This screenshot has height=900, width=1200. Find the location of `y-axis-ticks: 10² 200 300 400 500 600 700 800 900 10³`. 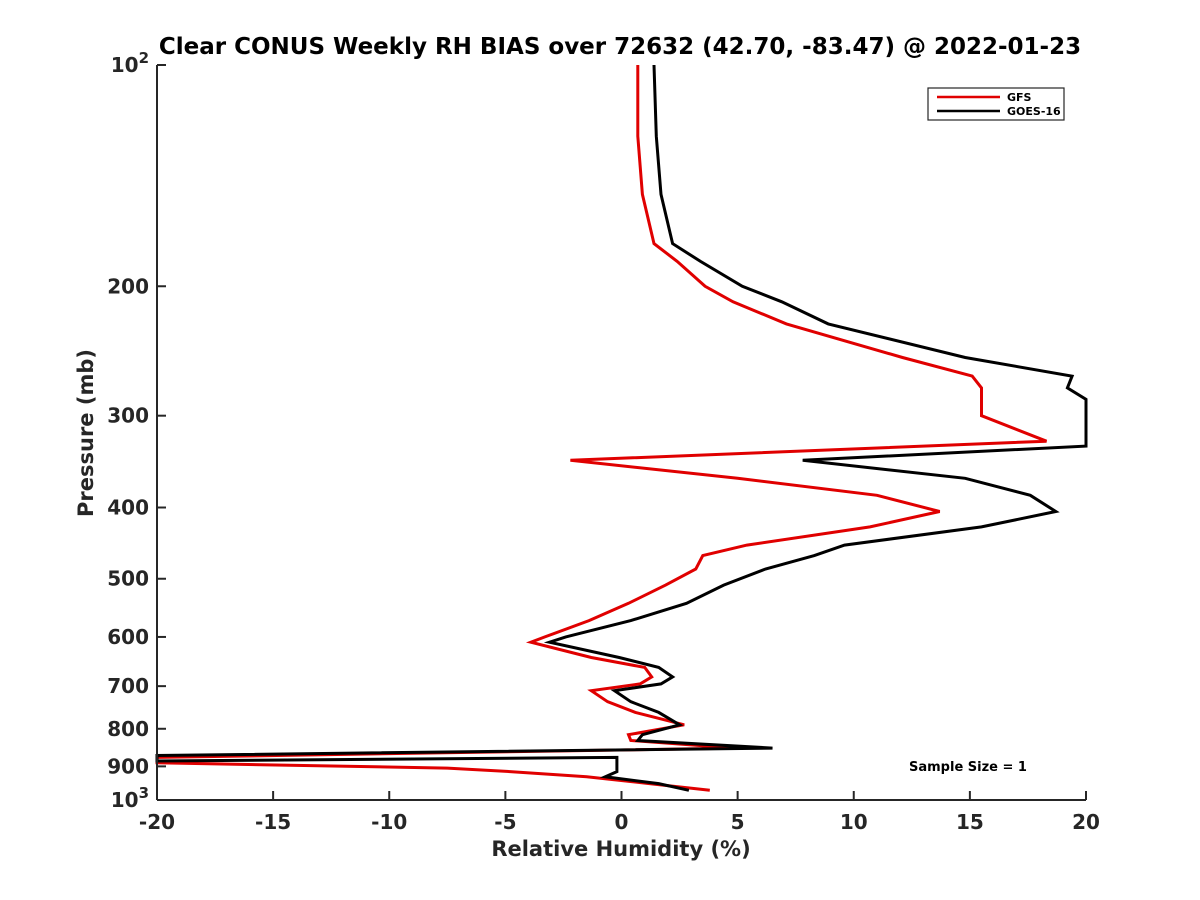

y-axis-ticks: 10² 200 300 400 500 600 700 800 900 10³ is located at coordinates (136, 430).